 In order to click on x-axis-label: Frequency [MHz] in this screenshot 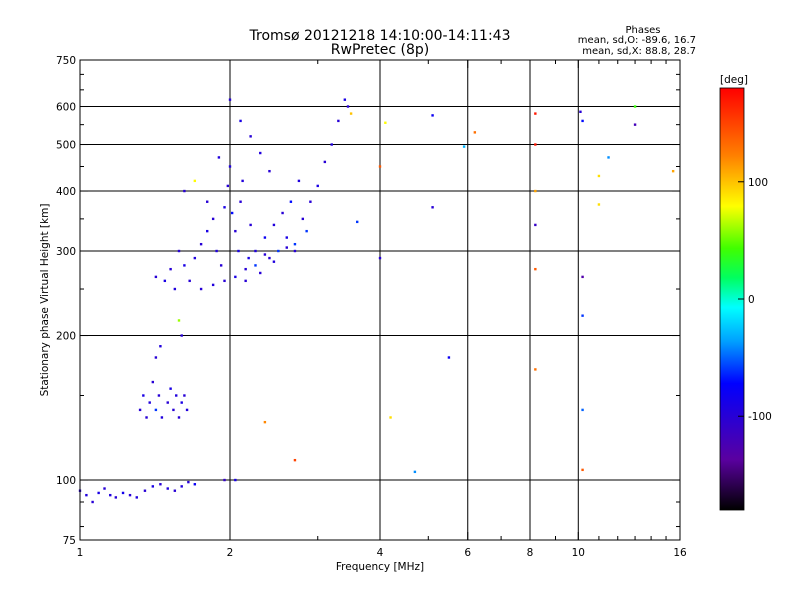, I will do `click(380, 567)`.